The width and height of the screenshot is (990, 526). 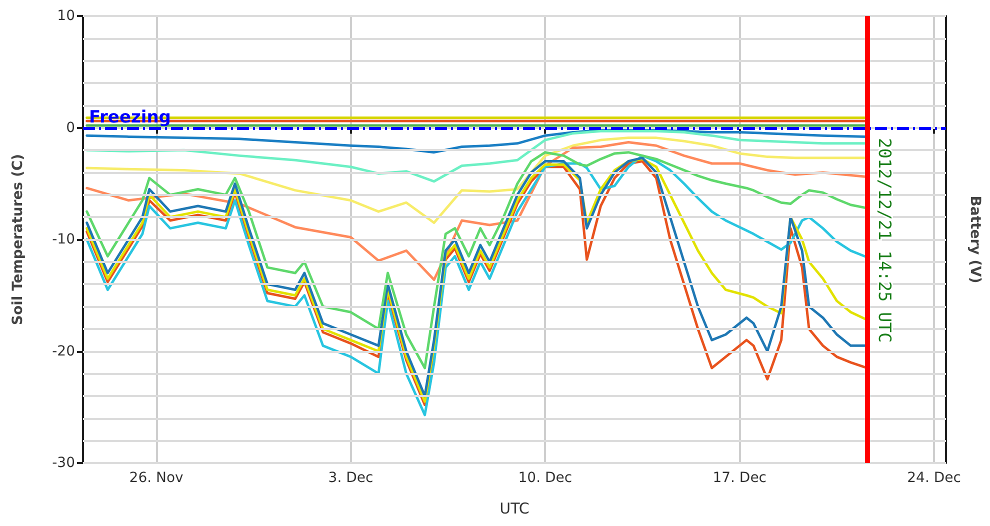 I want to click on y-tick-label: -10, so click(x=63, y=240).